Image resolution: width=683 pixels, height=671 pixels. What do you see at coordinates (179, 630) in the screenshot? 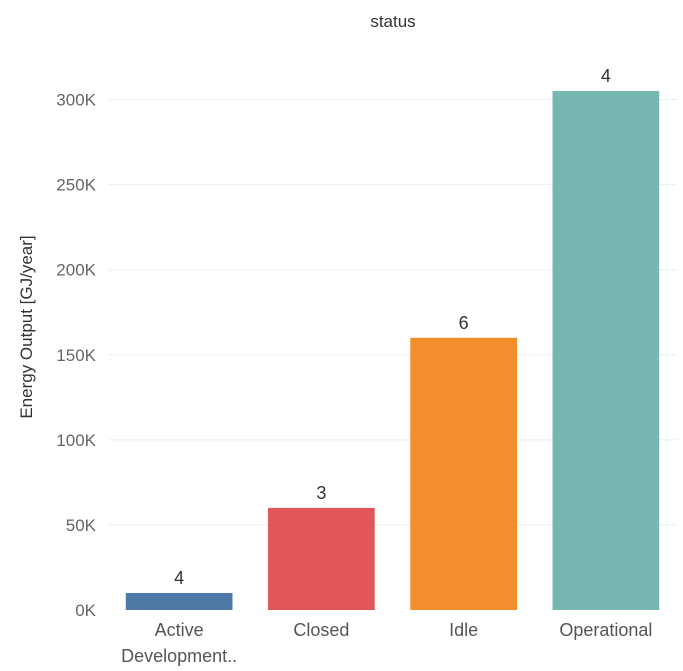
I see `x-tick-label: Active` at bounding box center [179, 630].